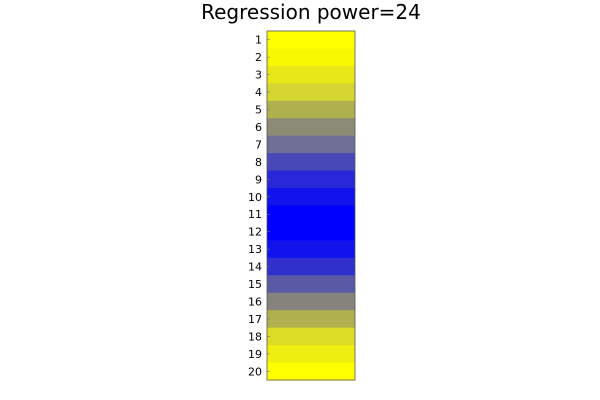 The image size is (600, 400). I want to click on y-tick-label: 10, so click(255, 197).